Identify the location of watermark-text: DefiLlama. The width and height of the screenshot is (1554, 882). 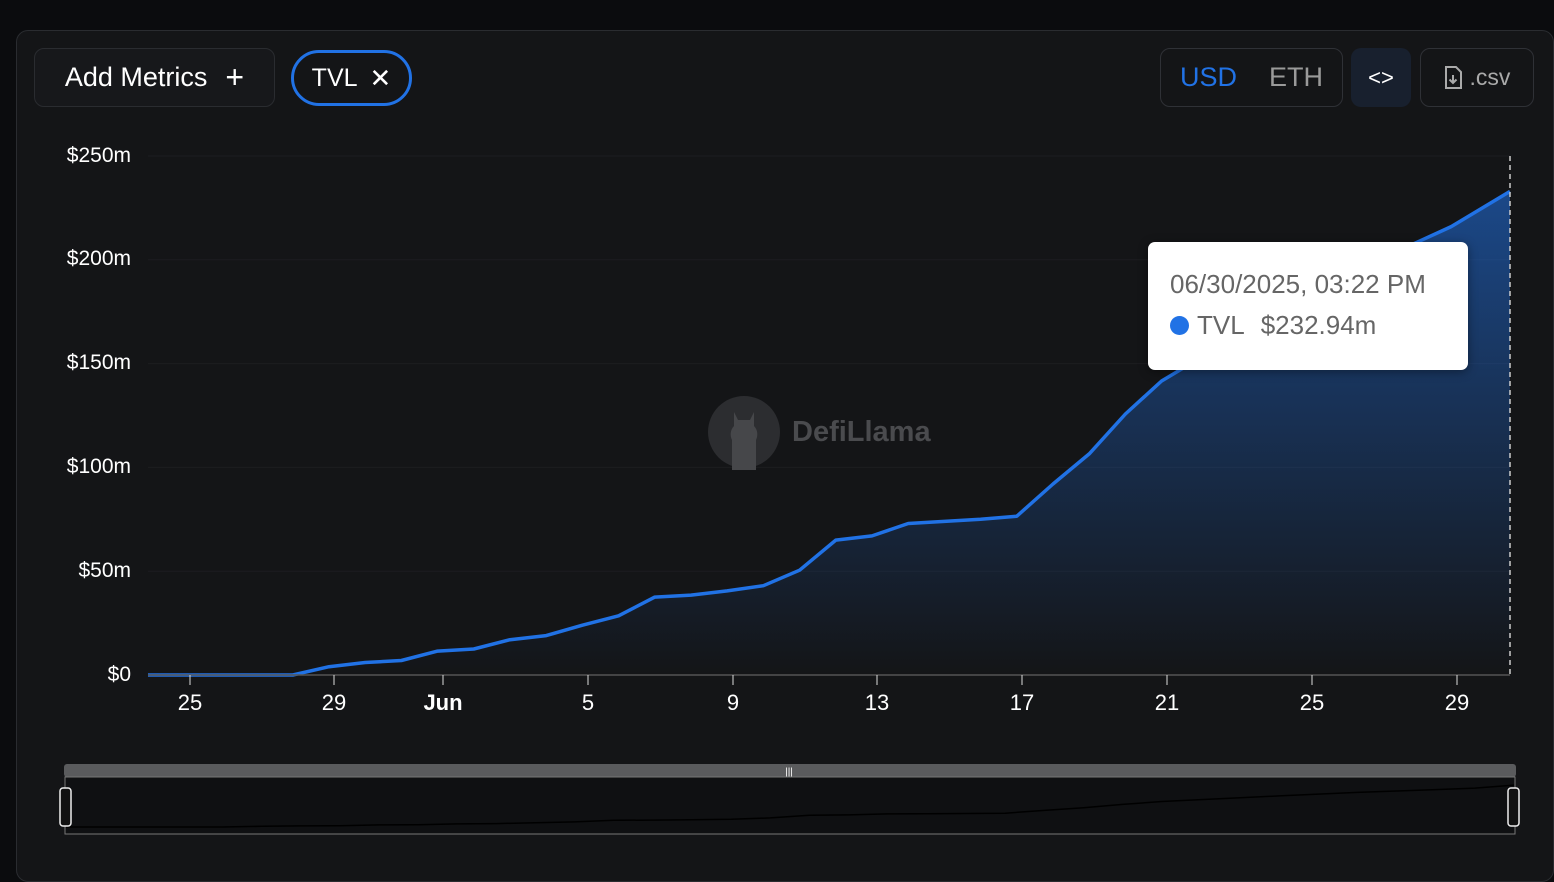
(861, 432).